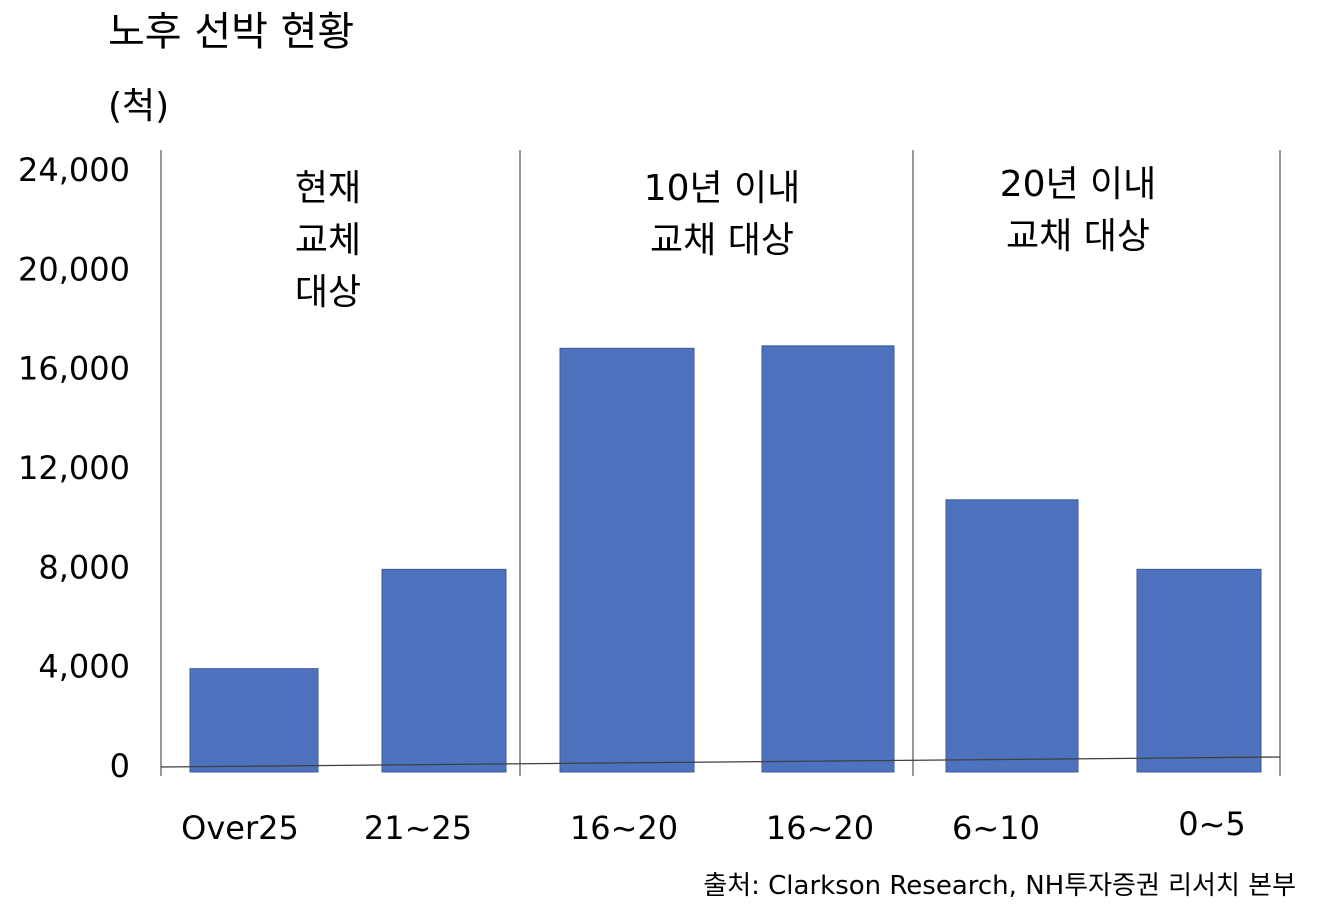 The width and height of the screenshot is (1322, 910). Describe the element at coordinates (231, 32) in the screenshot. I see `chart-title: 노후 선박 현황` at that location.